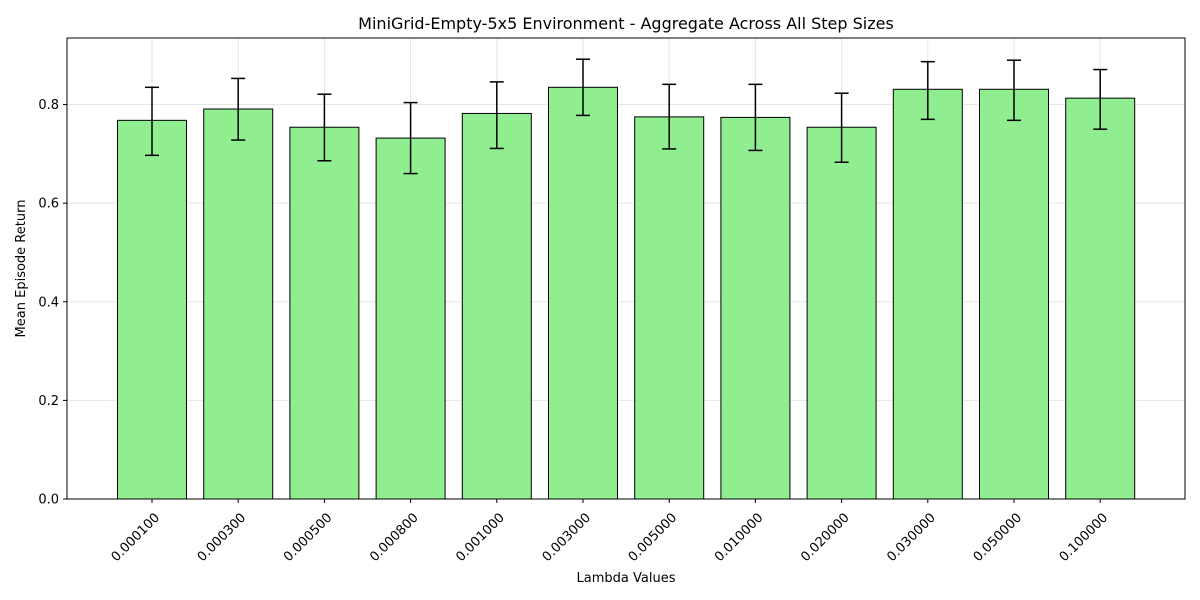  Describe the element at coordinates (21, 269) in the screenshot. I see `y-axis-title: Mean Episode Return` at that location.